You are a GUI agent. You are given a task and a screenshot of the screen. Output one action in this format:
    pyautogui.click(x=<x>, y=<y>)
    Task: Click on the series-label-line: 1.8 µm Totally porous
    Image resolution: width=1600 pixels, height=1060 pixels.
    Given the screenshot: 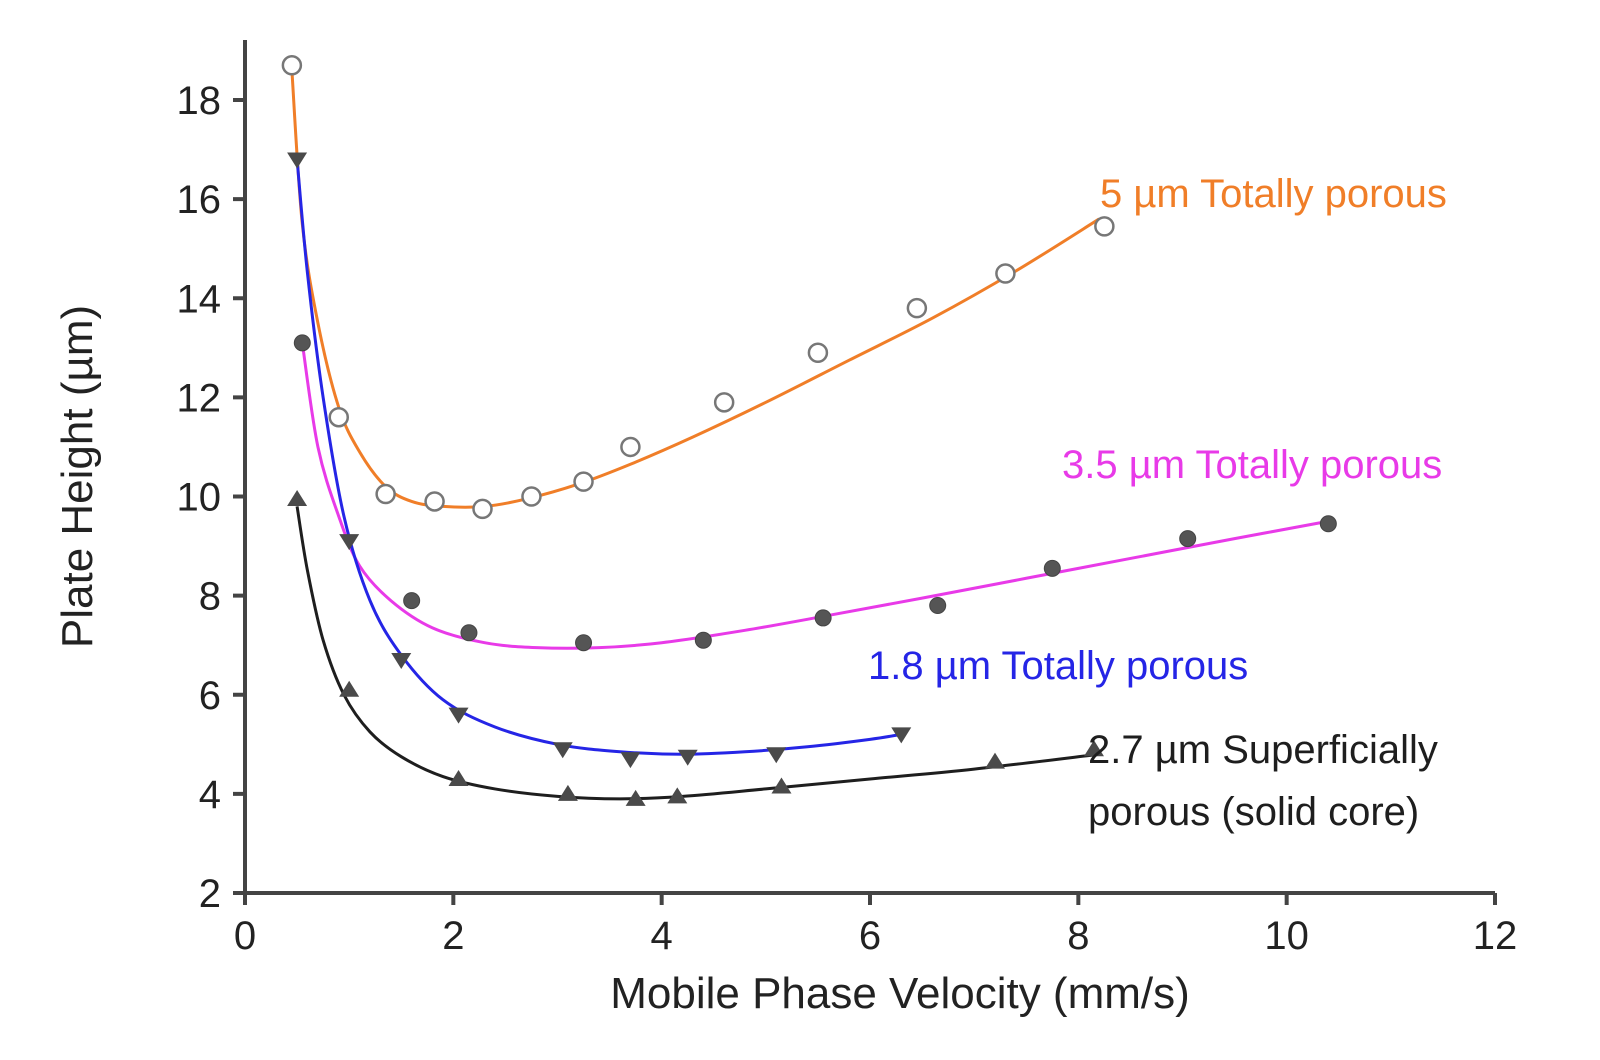 What is the action you would take?
    pyautogui.click(x=1058, y=666)
    